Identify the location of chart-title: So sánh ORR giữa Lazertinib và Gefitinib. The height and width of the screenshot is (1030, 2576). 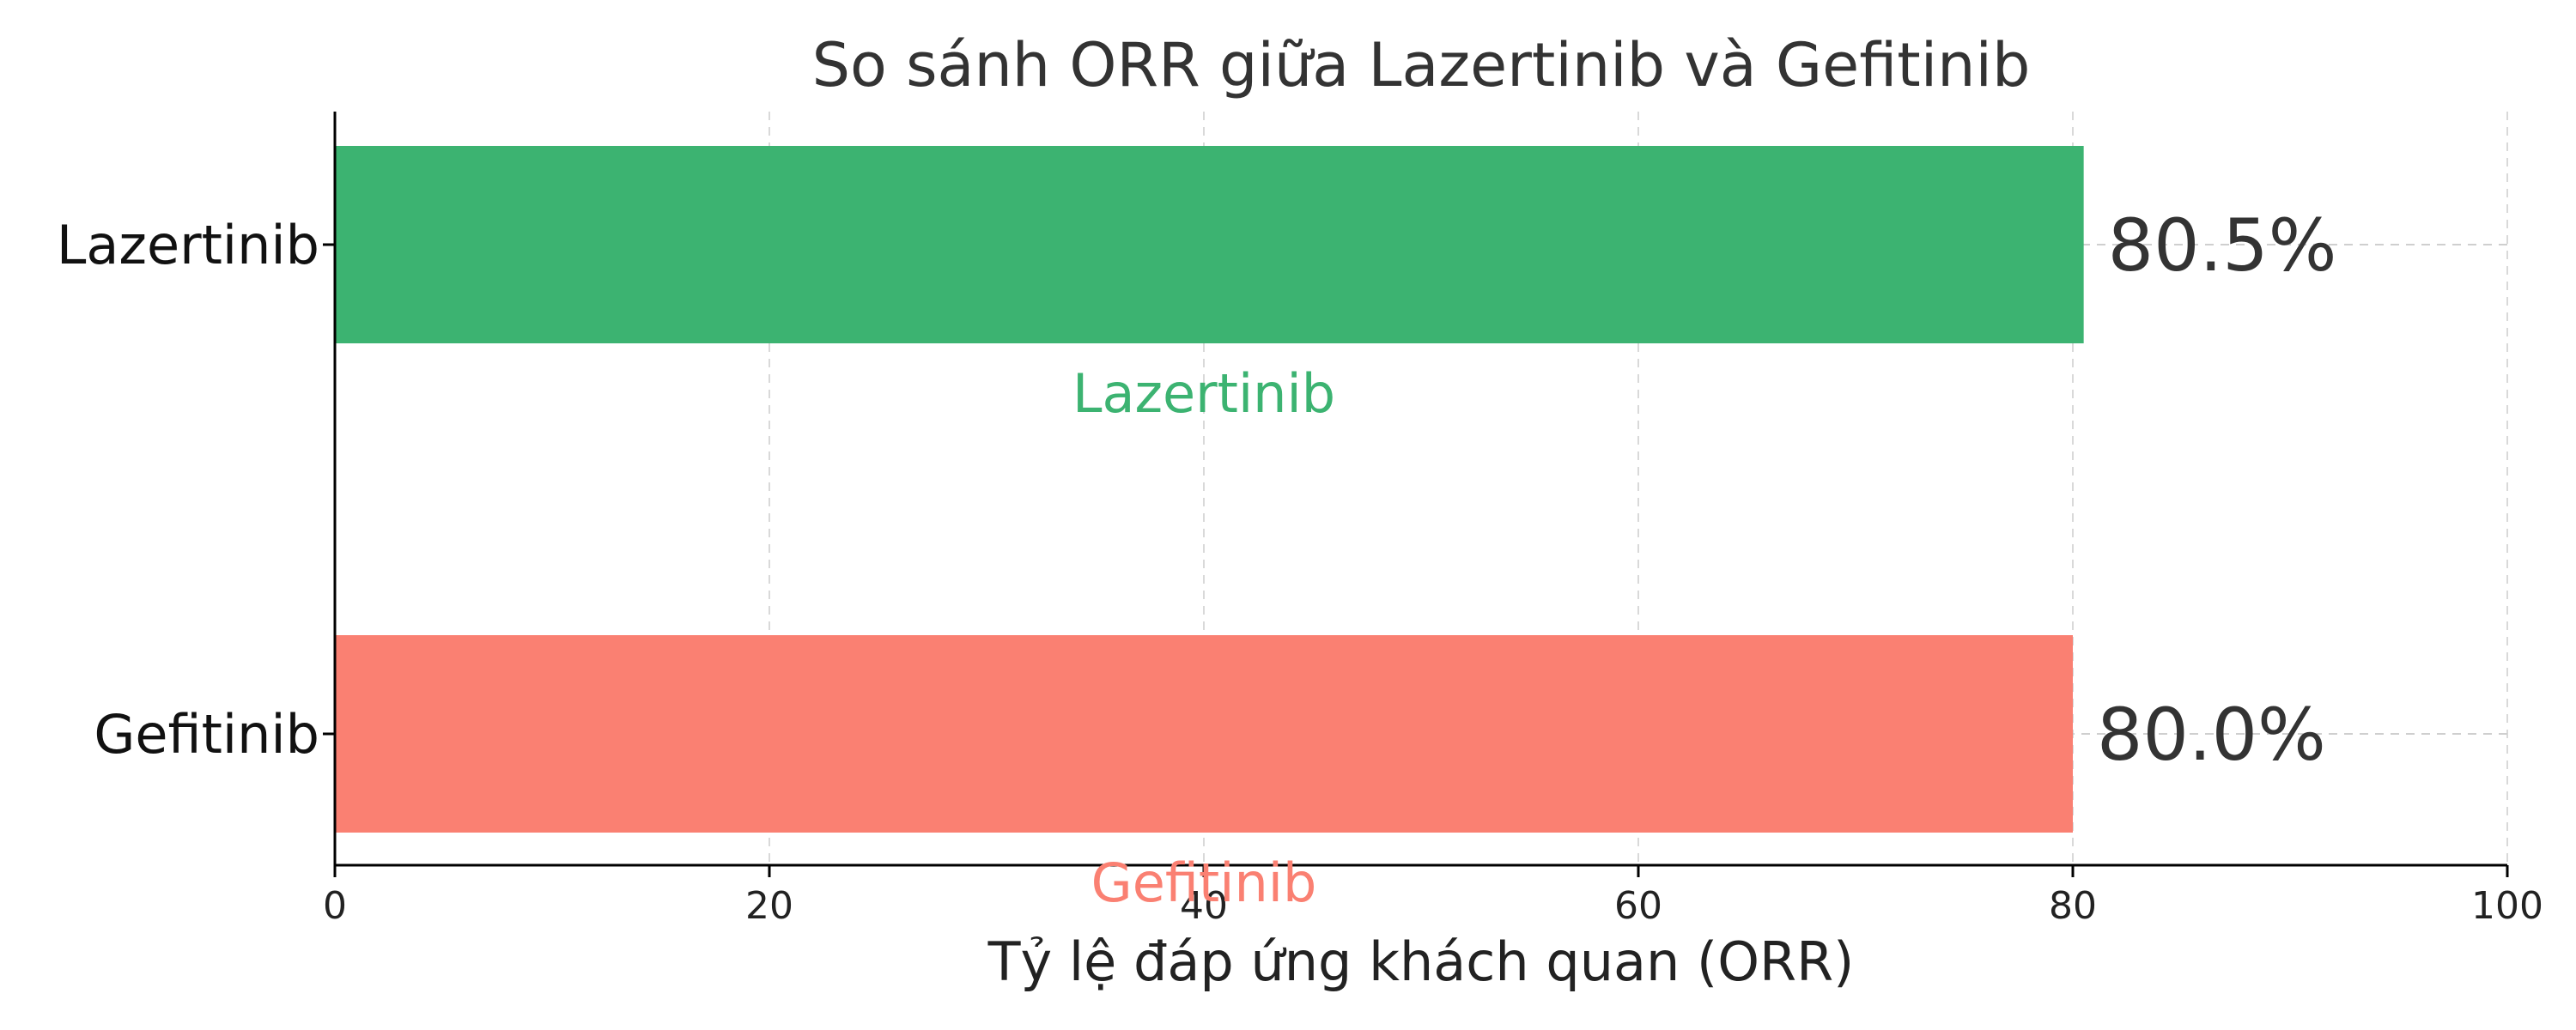
(1422, 65).